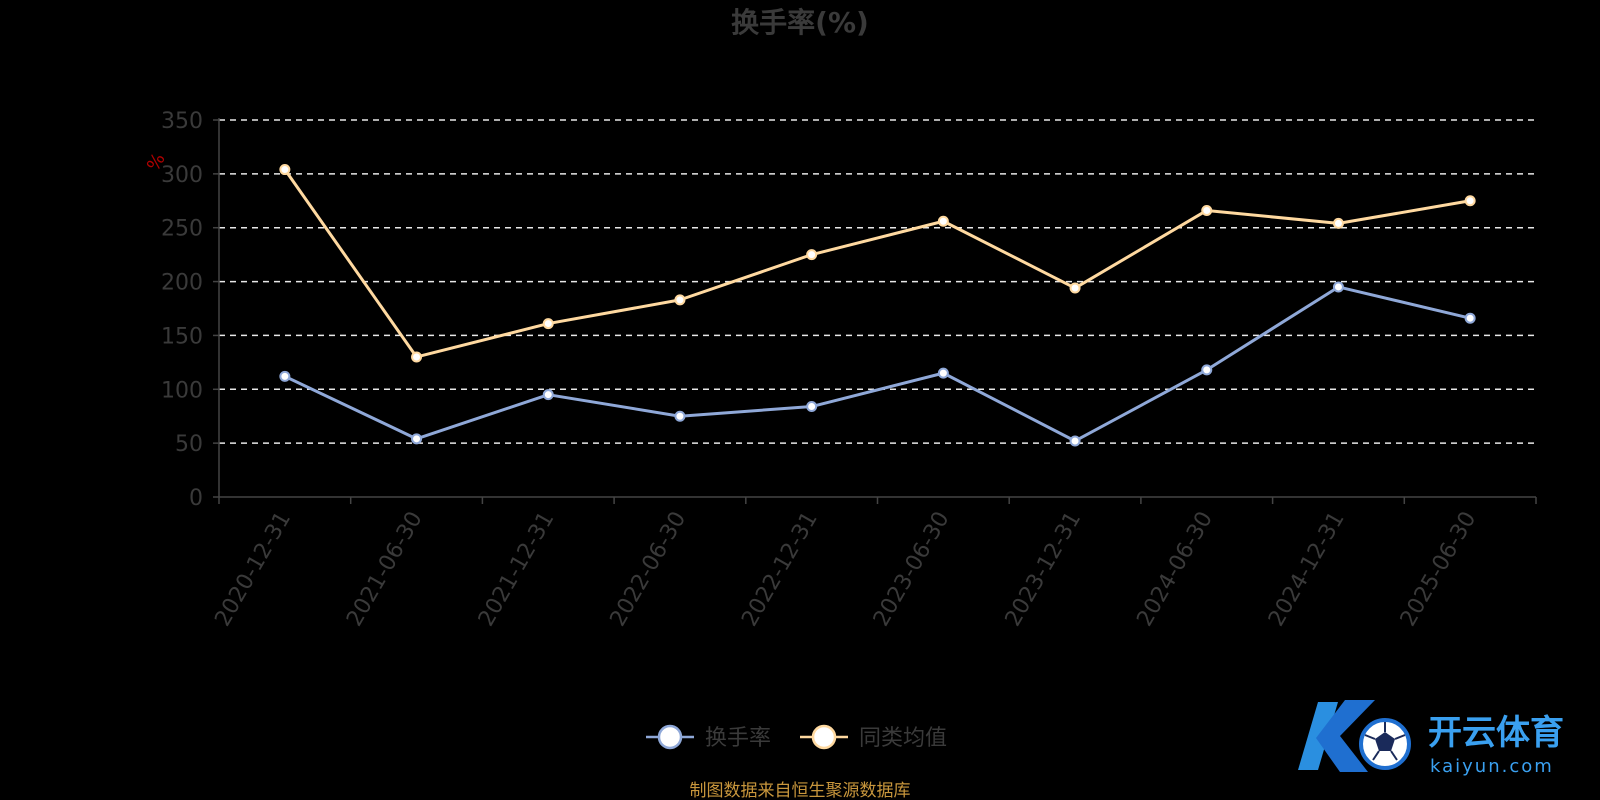 The height and width of the screenshot is (800, 1600). What do you see at coordinates (780, 569) in the screenshot?
I see `x-tick-label: 2022-12-31` at bounding box center [780, 569].